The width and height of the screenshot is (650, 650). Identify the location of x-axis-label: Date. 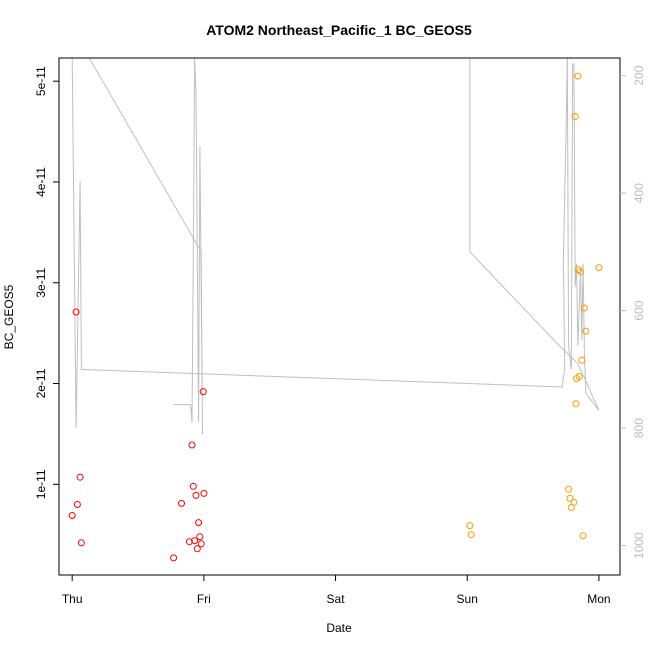
(339, 628).